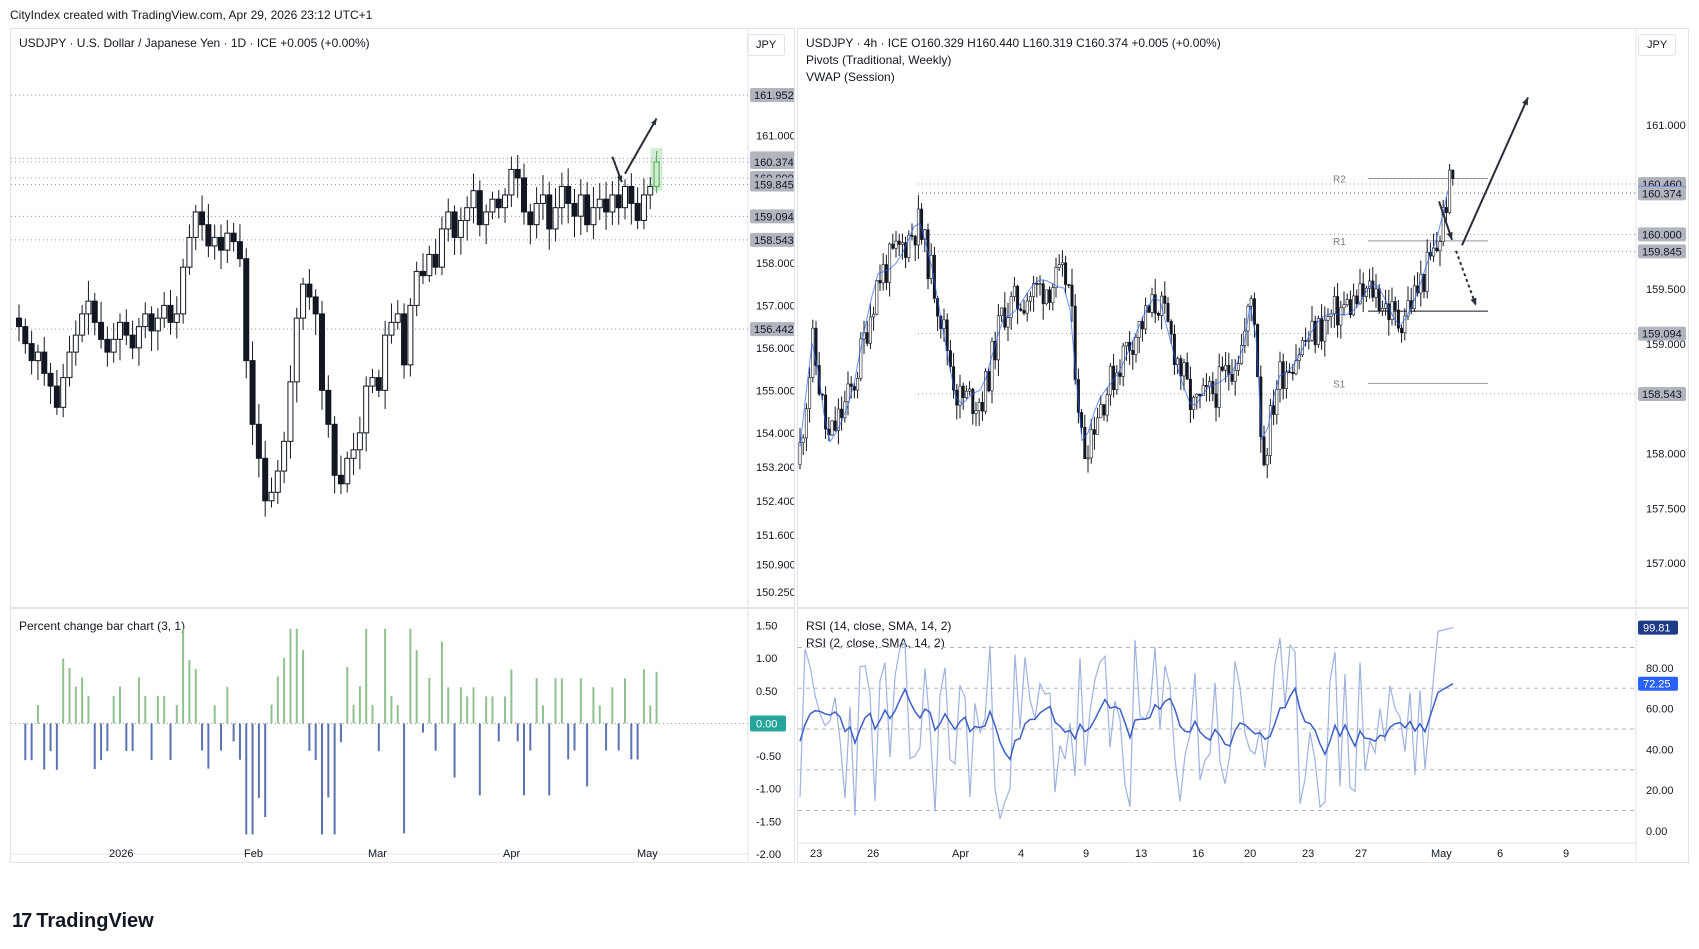 This screenshot has width=1699, height=949. What do you see at coordinates (1666, 564) in the screenshot?
I see `h4-ytick-5: 157.000` at bounding box center [1666, 564].